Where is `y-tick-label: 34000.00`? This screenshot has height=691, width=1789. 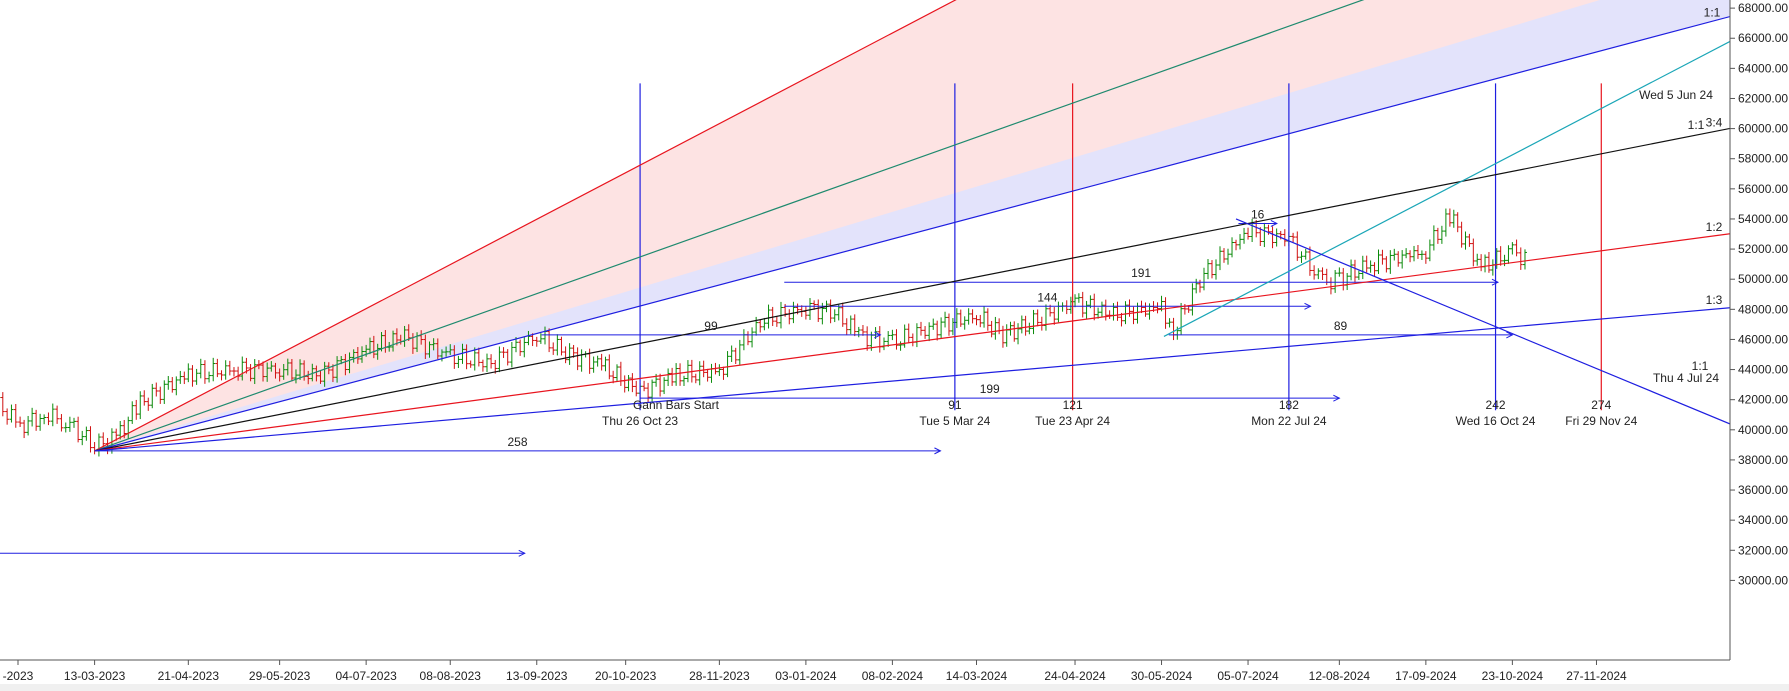 y-tick-label: 34000.00 is located at coordinates (1763, 520).